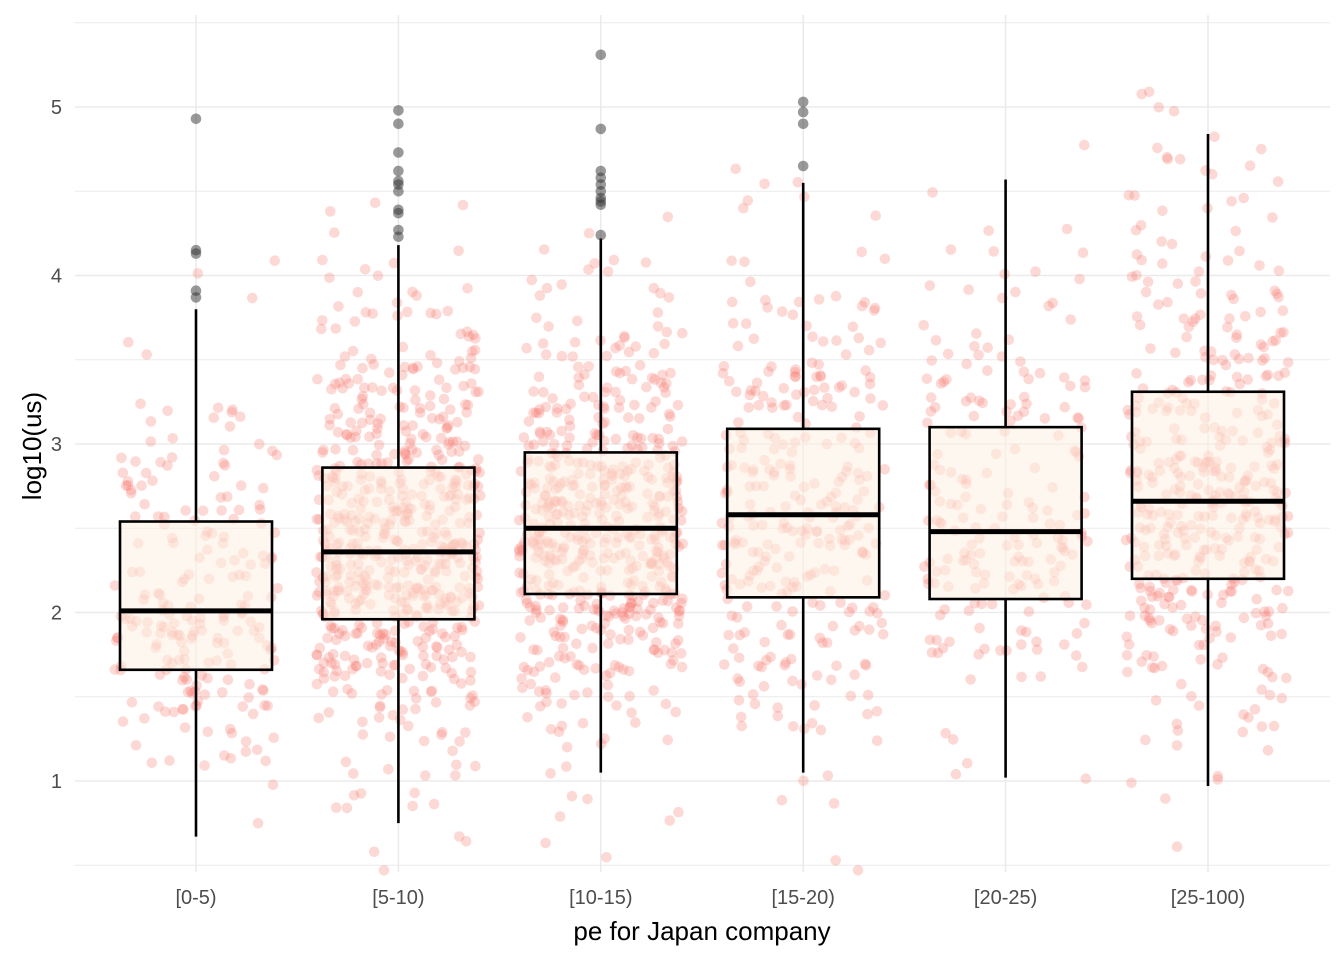 The height and width of the screenshot is (960, 1344). I want to click on x-tick-label: [20-25), so click(1005, 898).